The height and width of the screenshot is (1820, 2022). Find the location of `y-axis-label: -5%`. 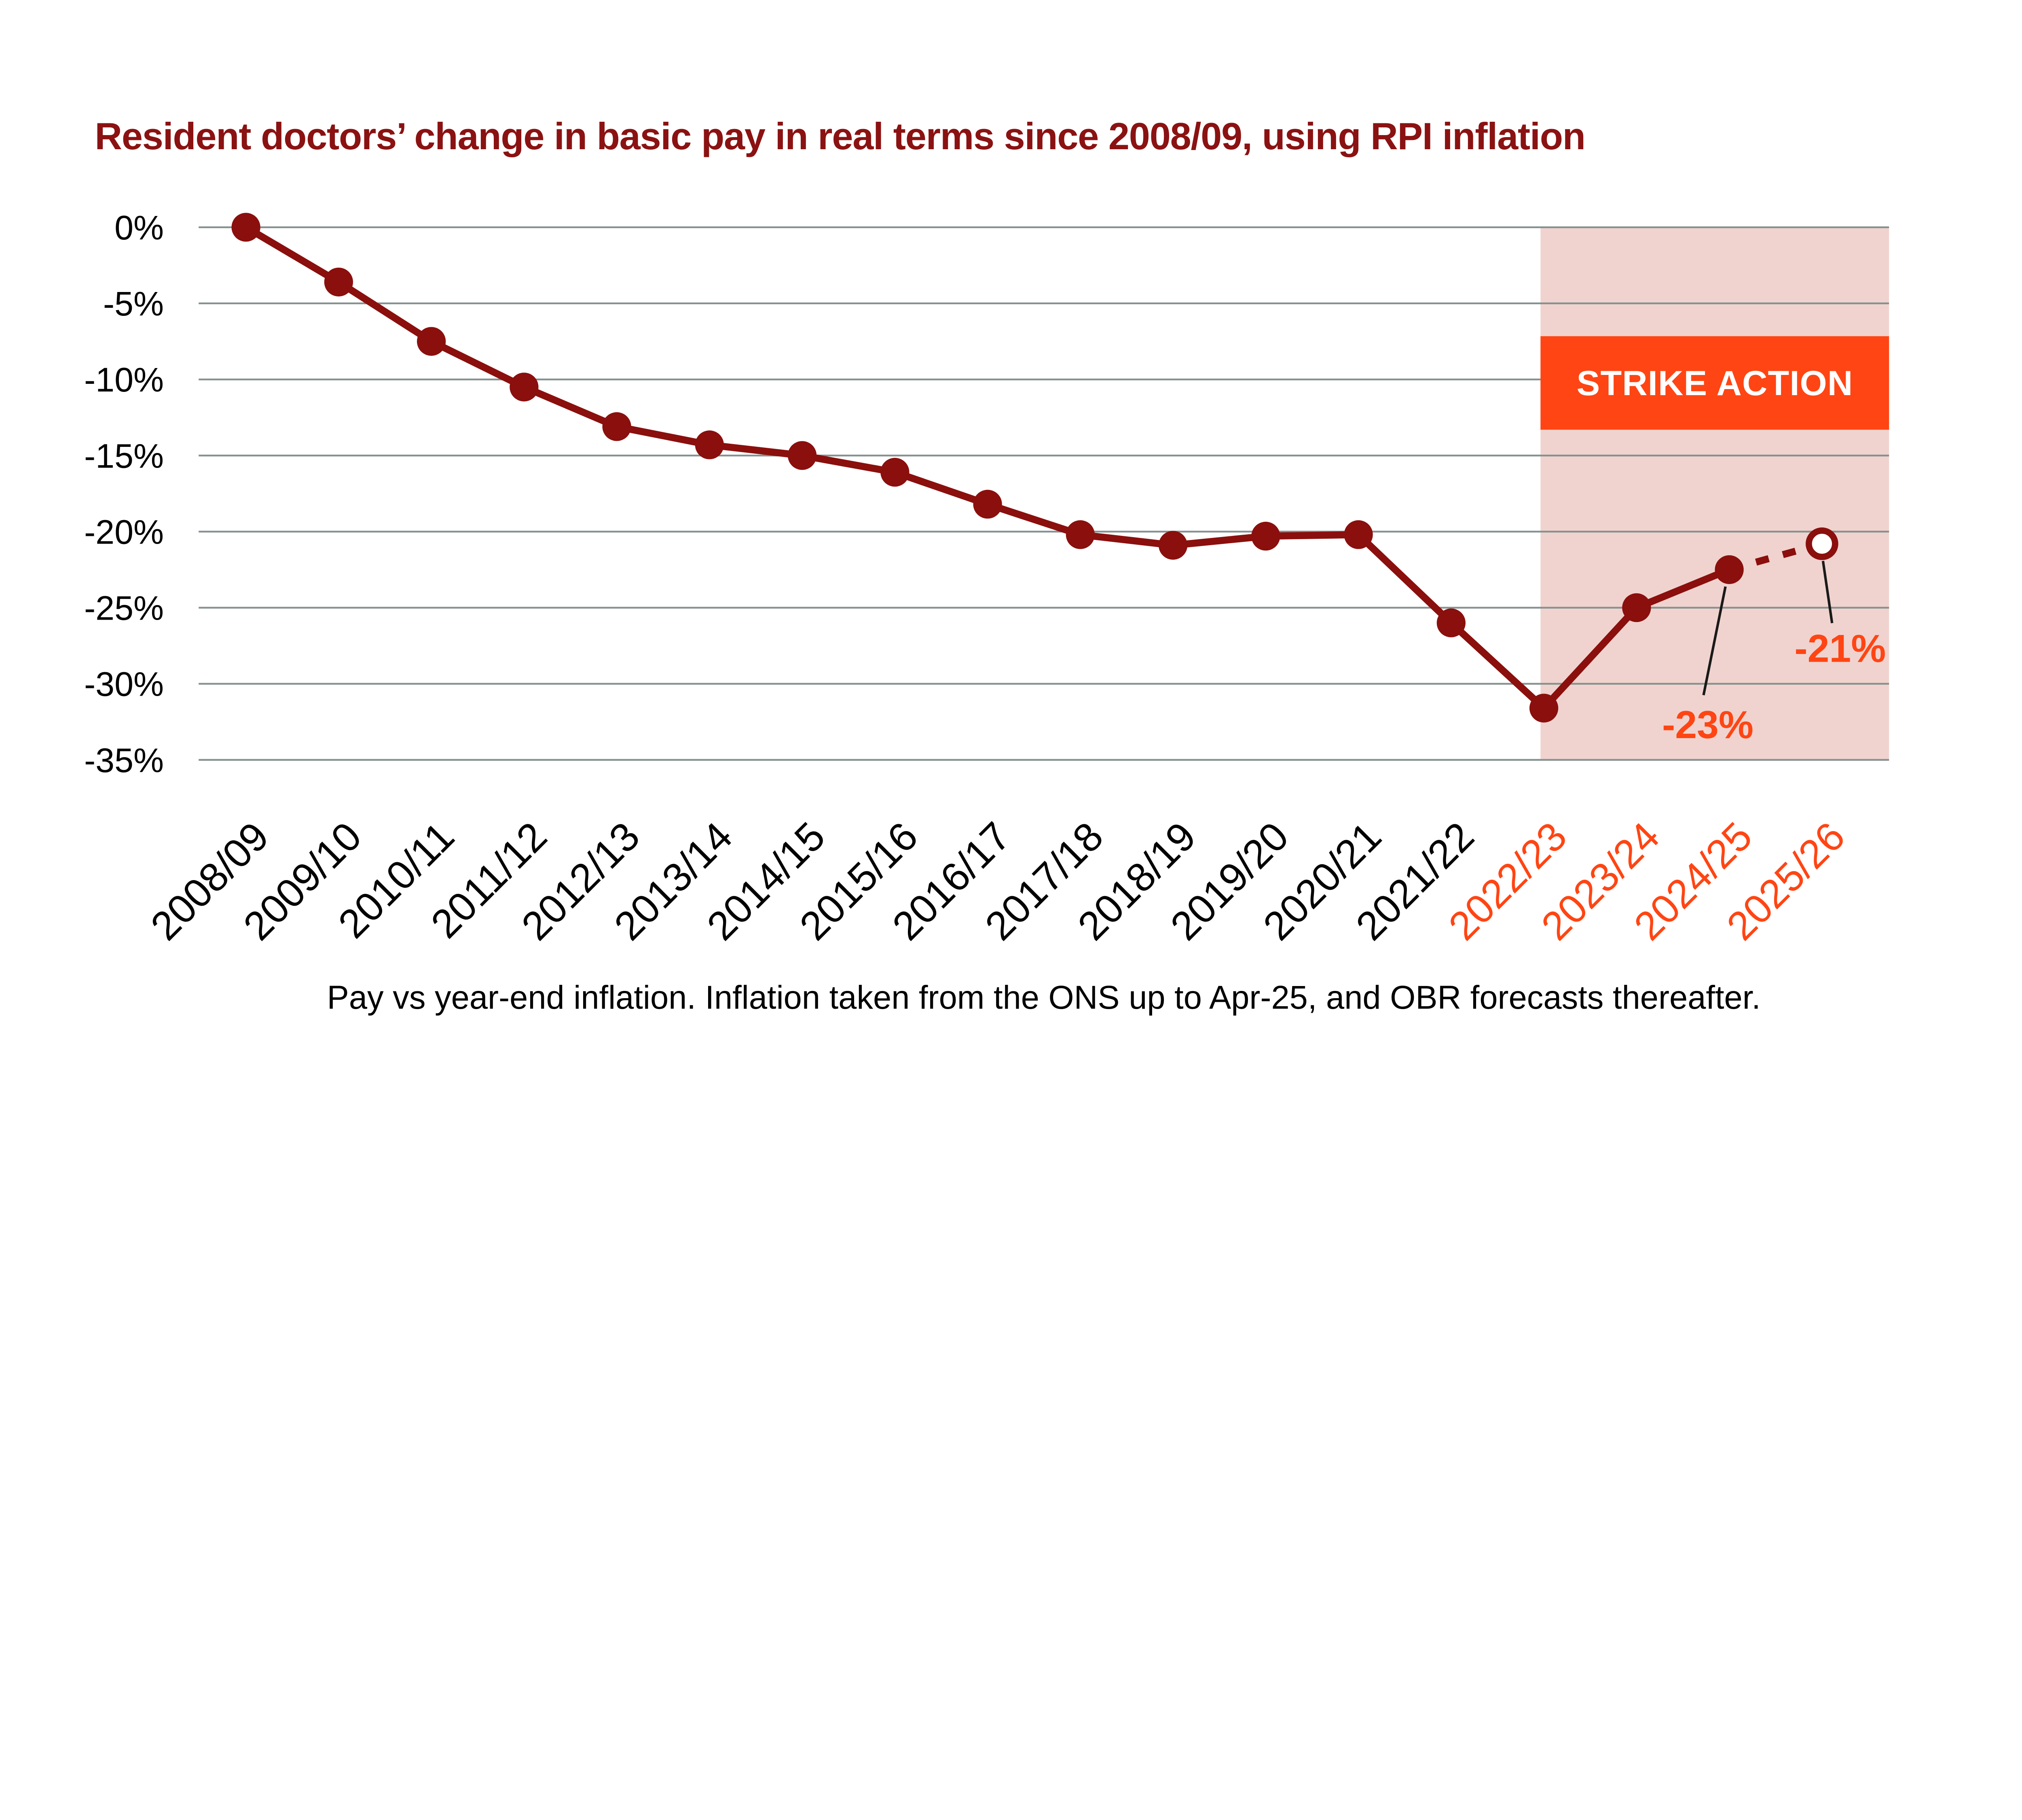

y-axis-label: -5% is located at coordinates (133, 304).